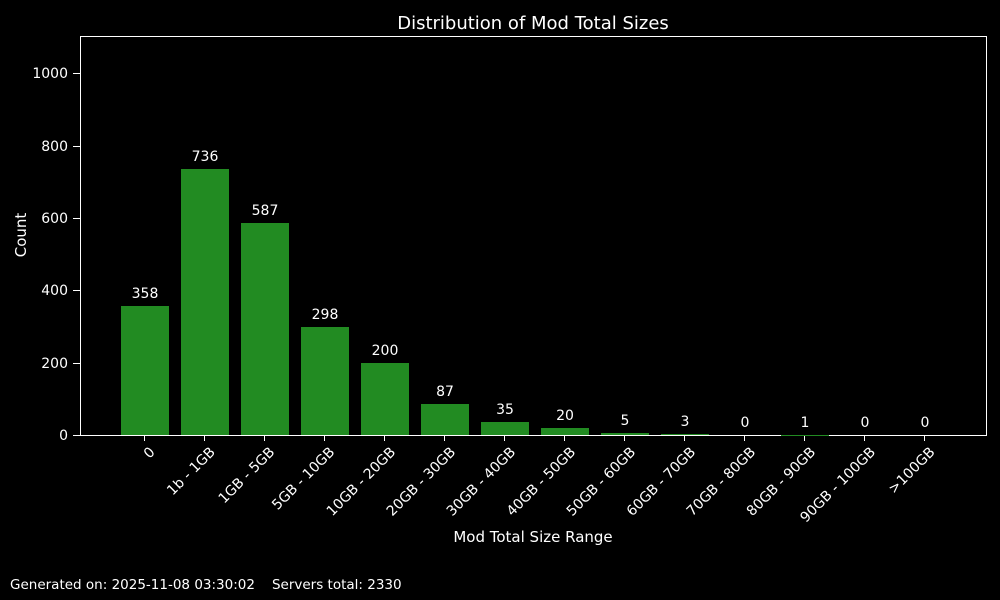  I want to click on bar-value-label: 298, so click(325, 315).